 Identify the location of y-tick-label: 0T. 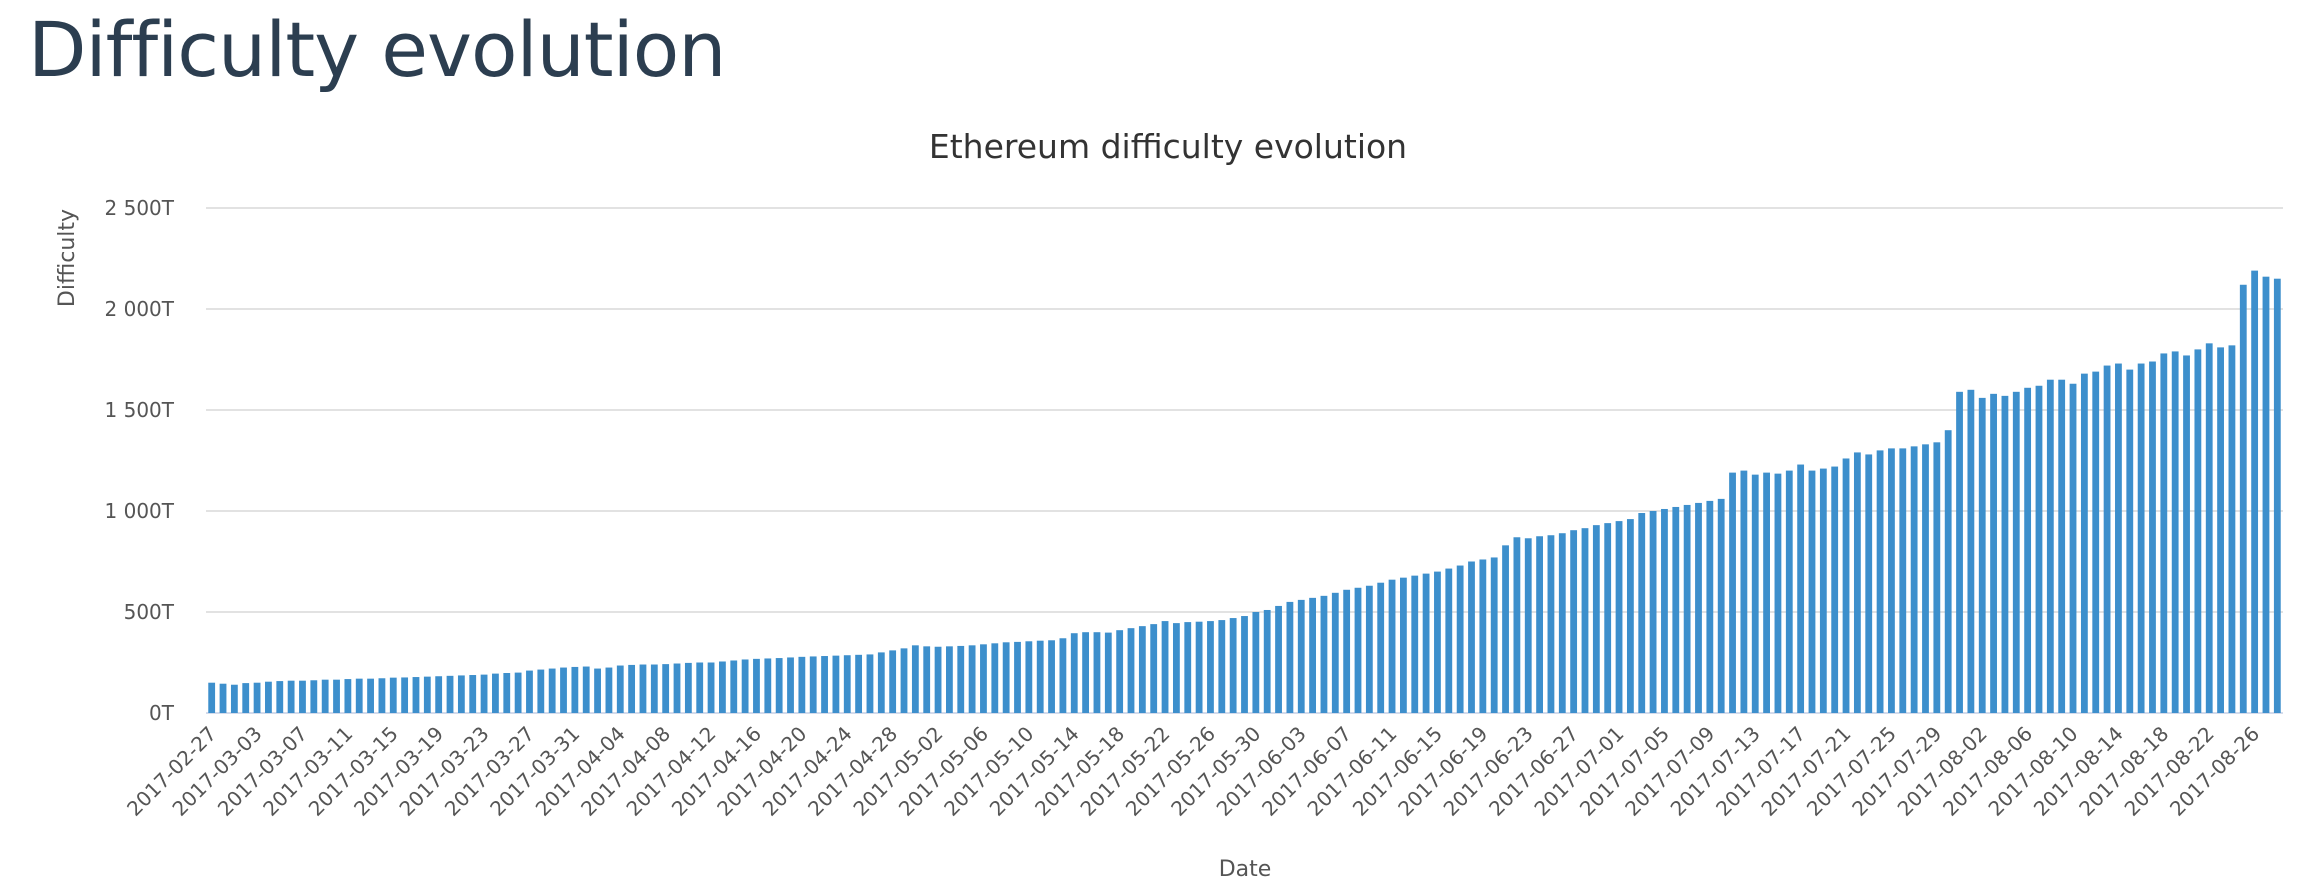
(162, 713).